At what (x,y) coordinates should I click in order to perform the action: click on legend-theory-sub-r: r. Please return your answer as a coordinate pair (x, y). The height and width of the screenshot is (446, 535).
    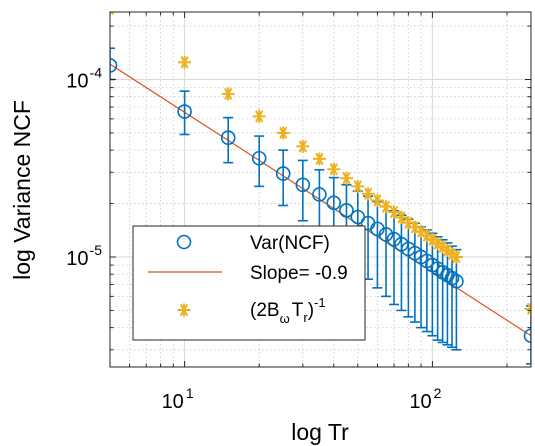
    Looking at the image, I should click on (305, 317).